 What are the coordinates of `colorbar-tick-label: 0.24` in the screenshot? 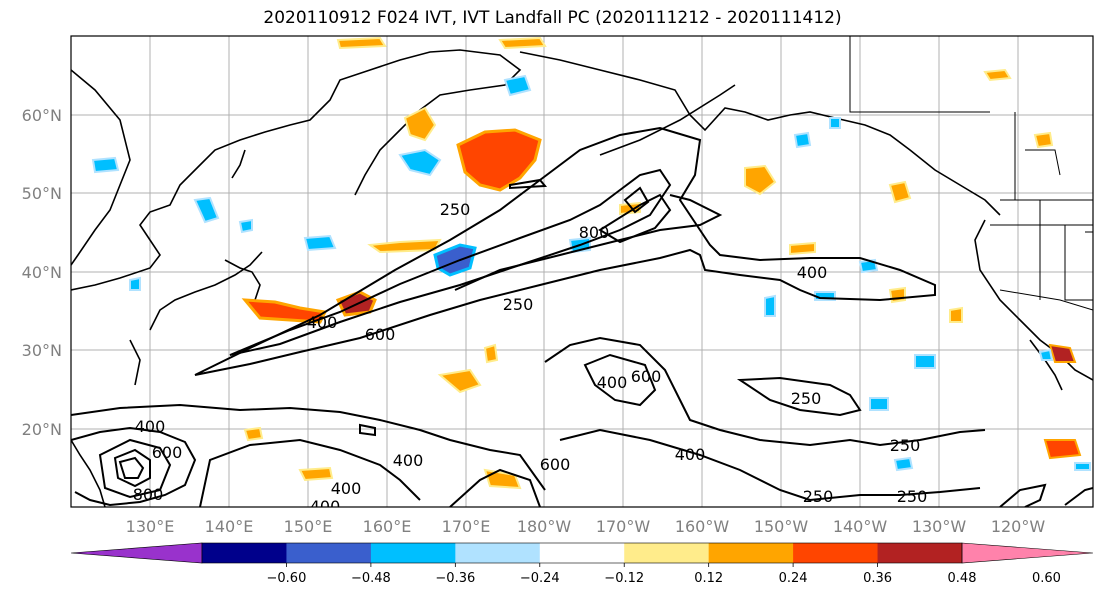 It's located at (793, 578).